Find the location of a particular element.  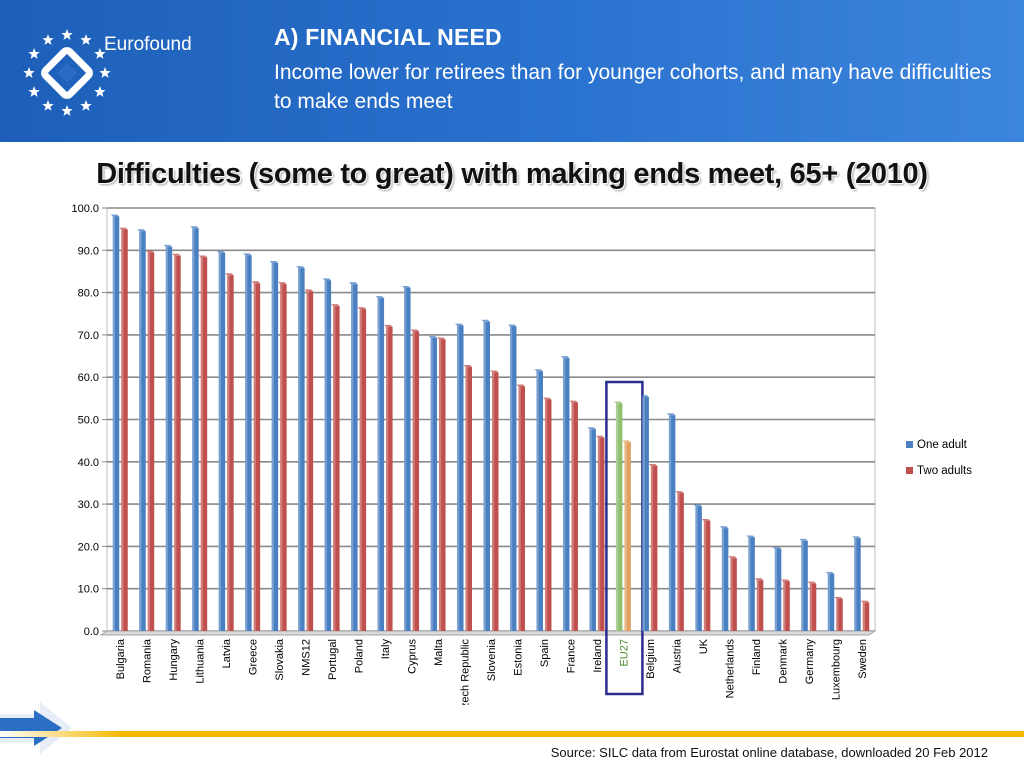

x-tick-label: Slovenia is located at coordinates (492, 659).